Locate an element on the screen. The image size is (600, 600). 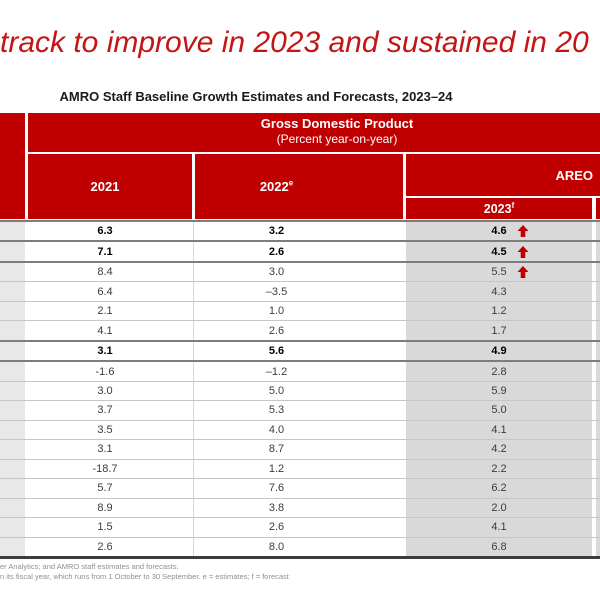
cell-2022: 3.8 is located at coordinates (276, 507).